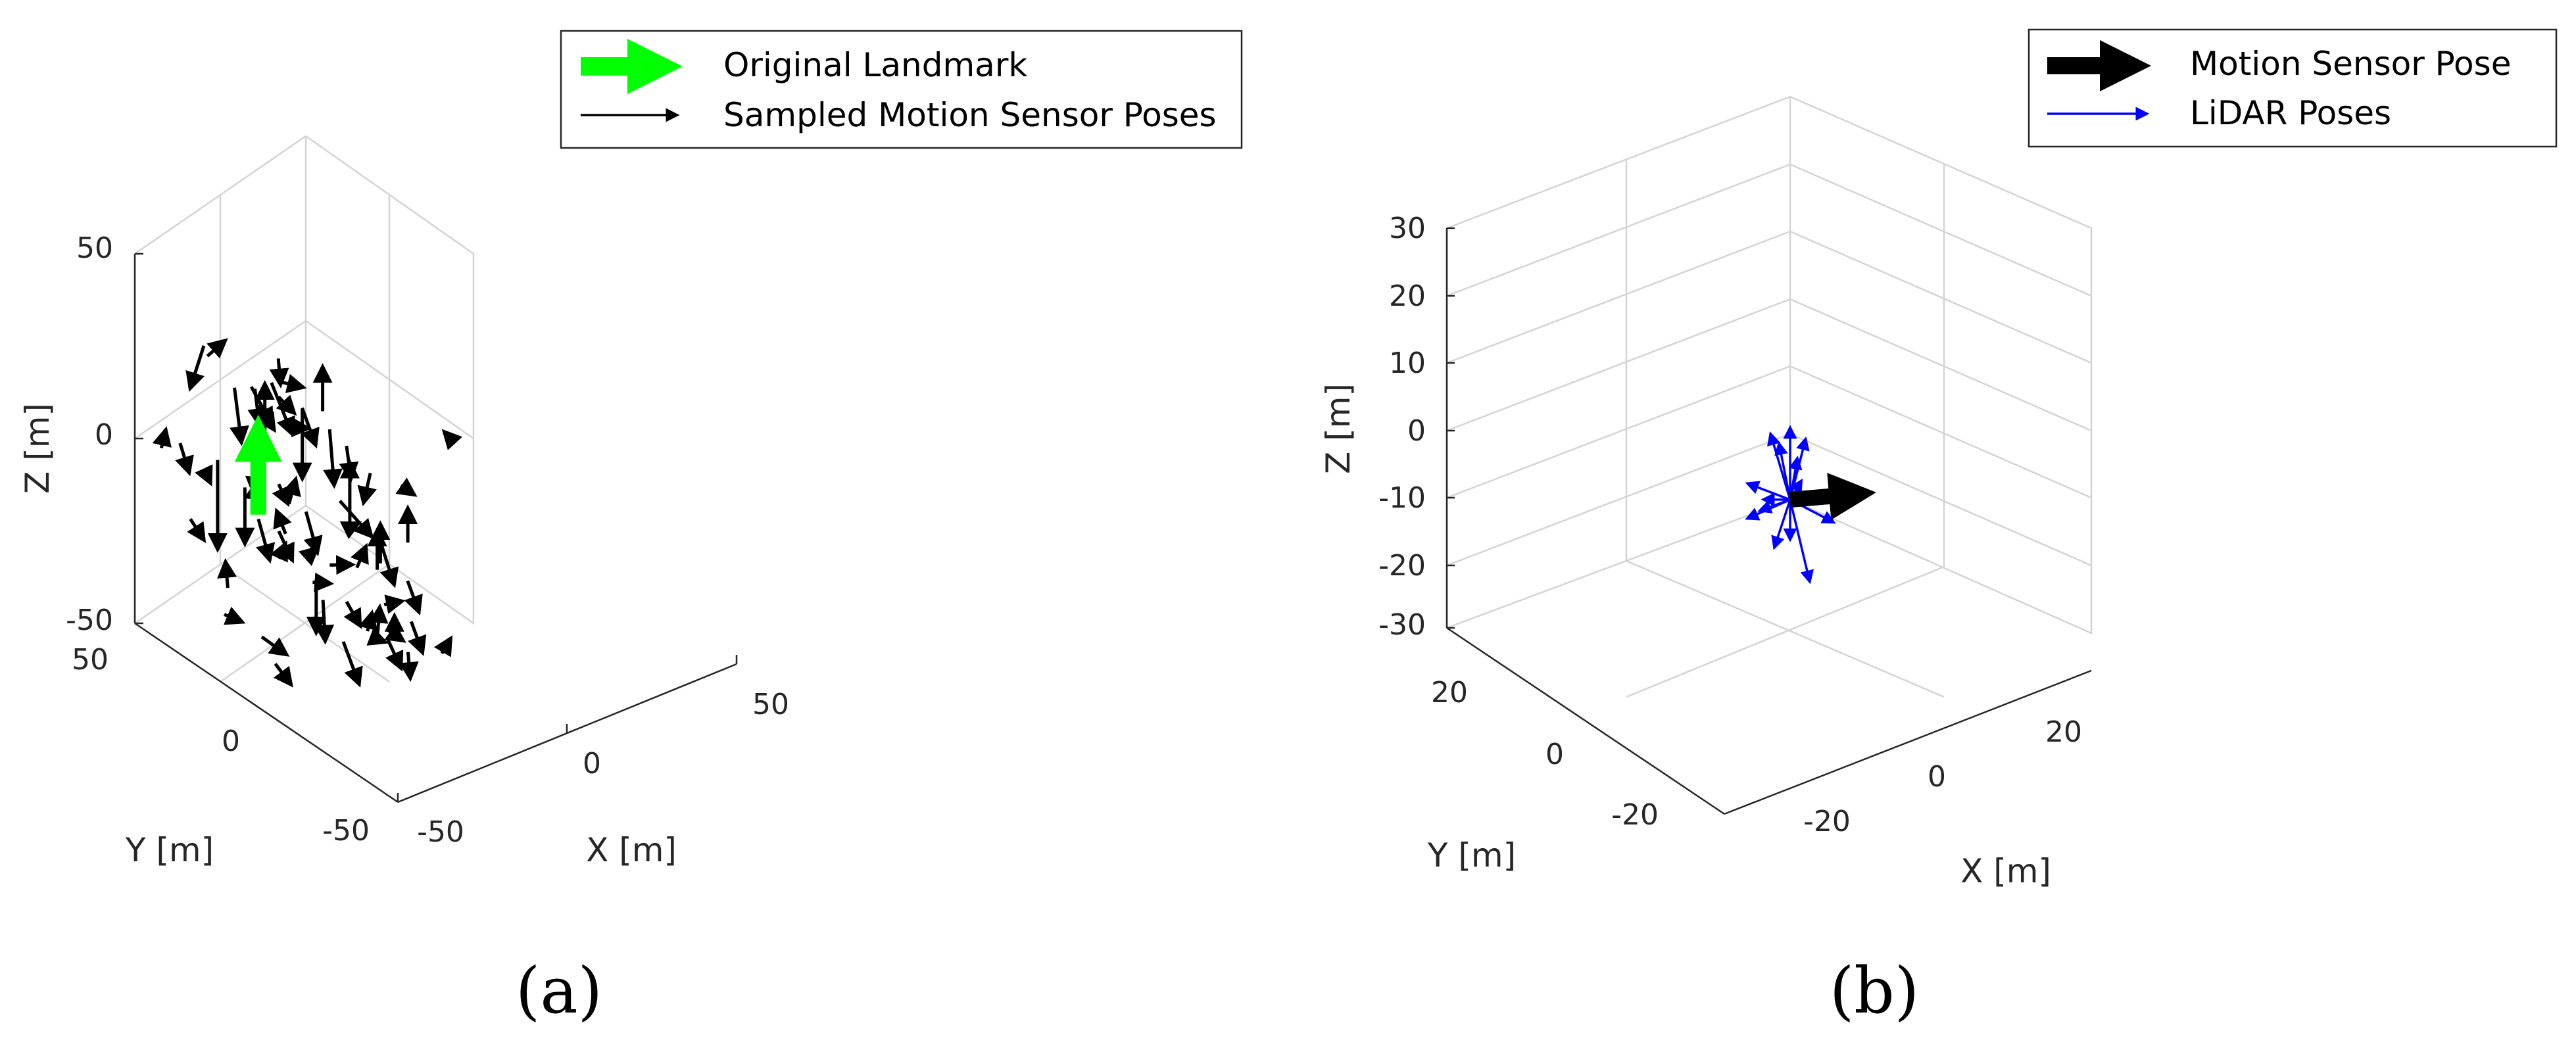 The width and height of the screenshot is (2576, 1050). Describe the element at coordinates (970, 115) in the screenshot. I see `legend-label: Sampled Motion Sensor Poses` at that location.